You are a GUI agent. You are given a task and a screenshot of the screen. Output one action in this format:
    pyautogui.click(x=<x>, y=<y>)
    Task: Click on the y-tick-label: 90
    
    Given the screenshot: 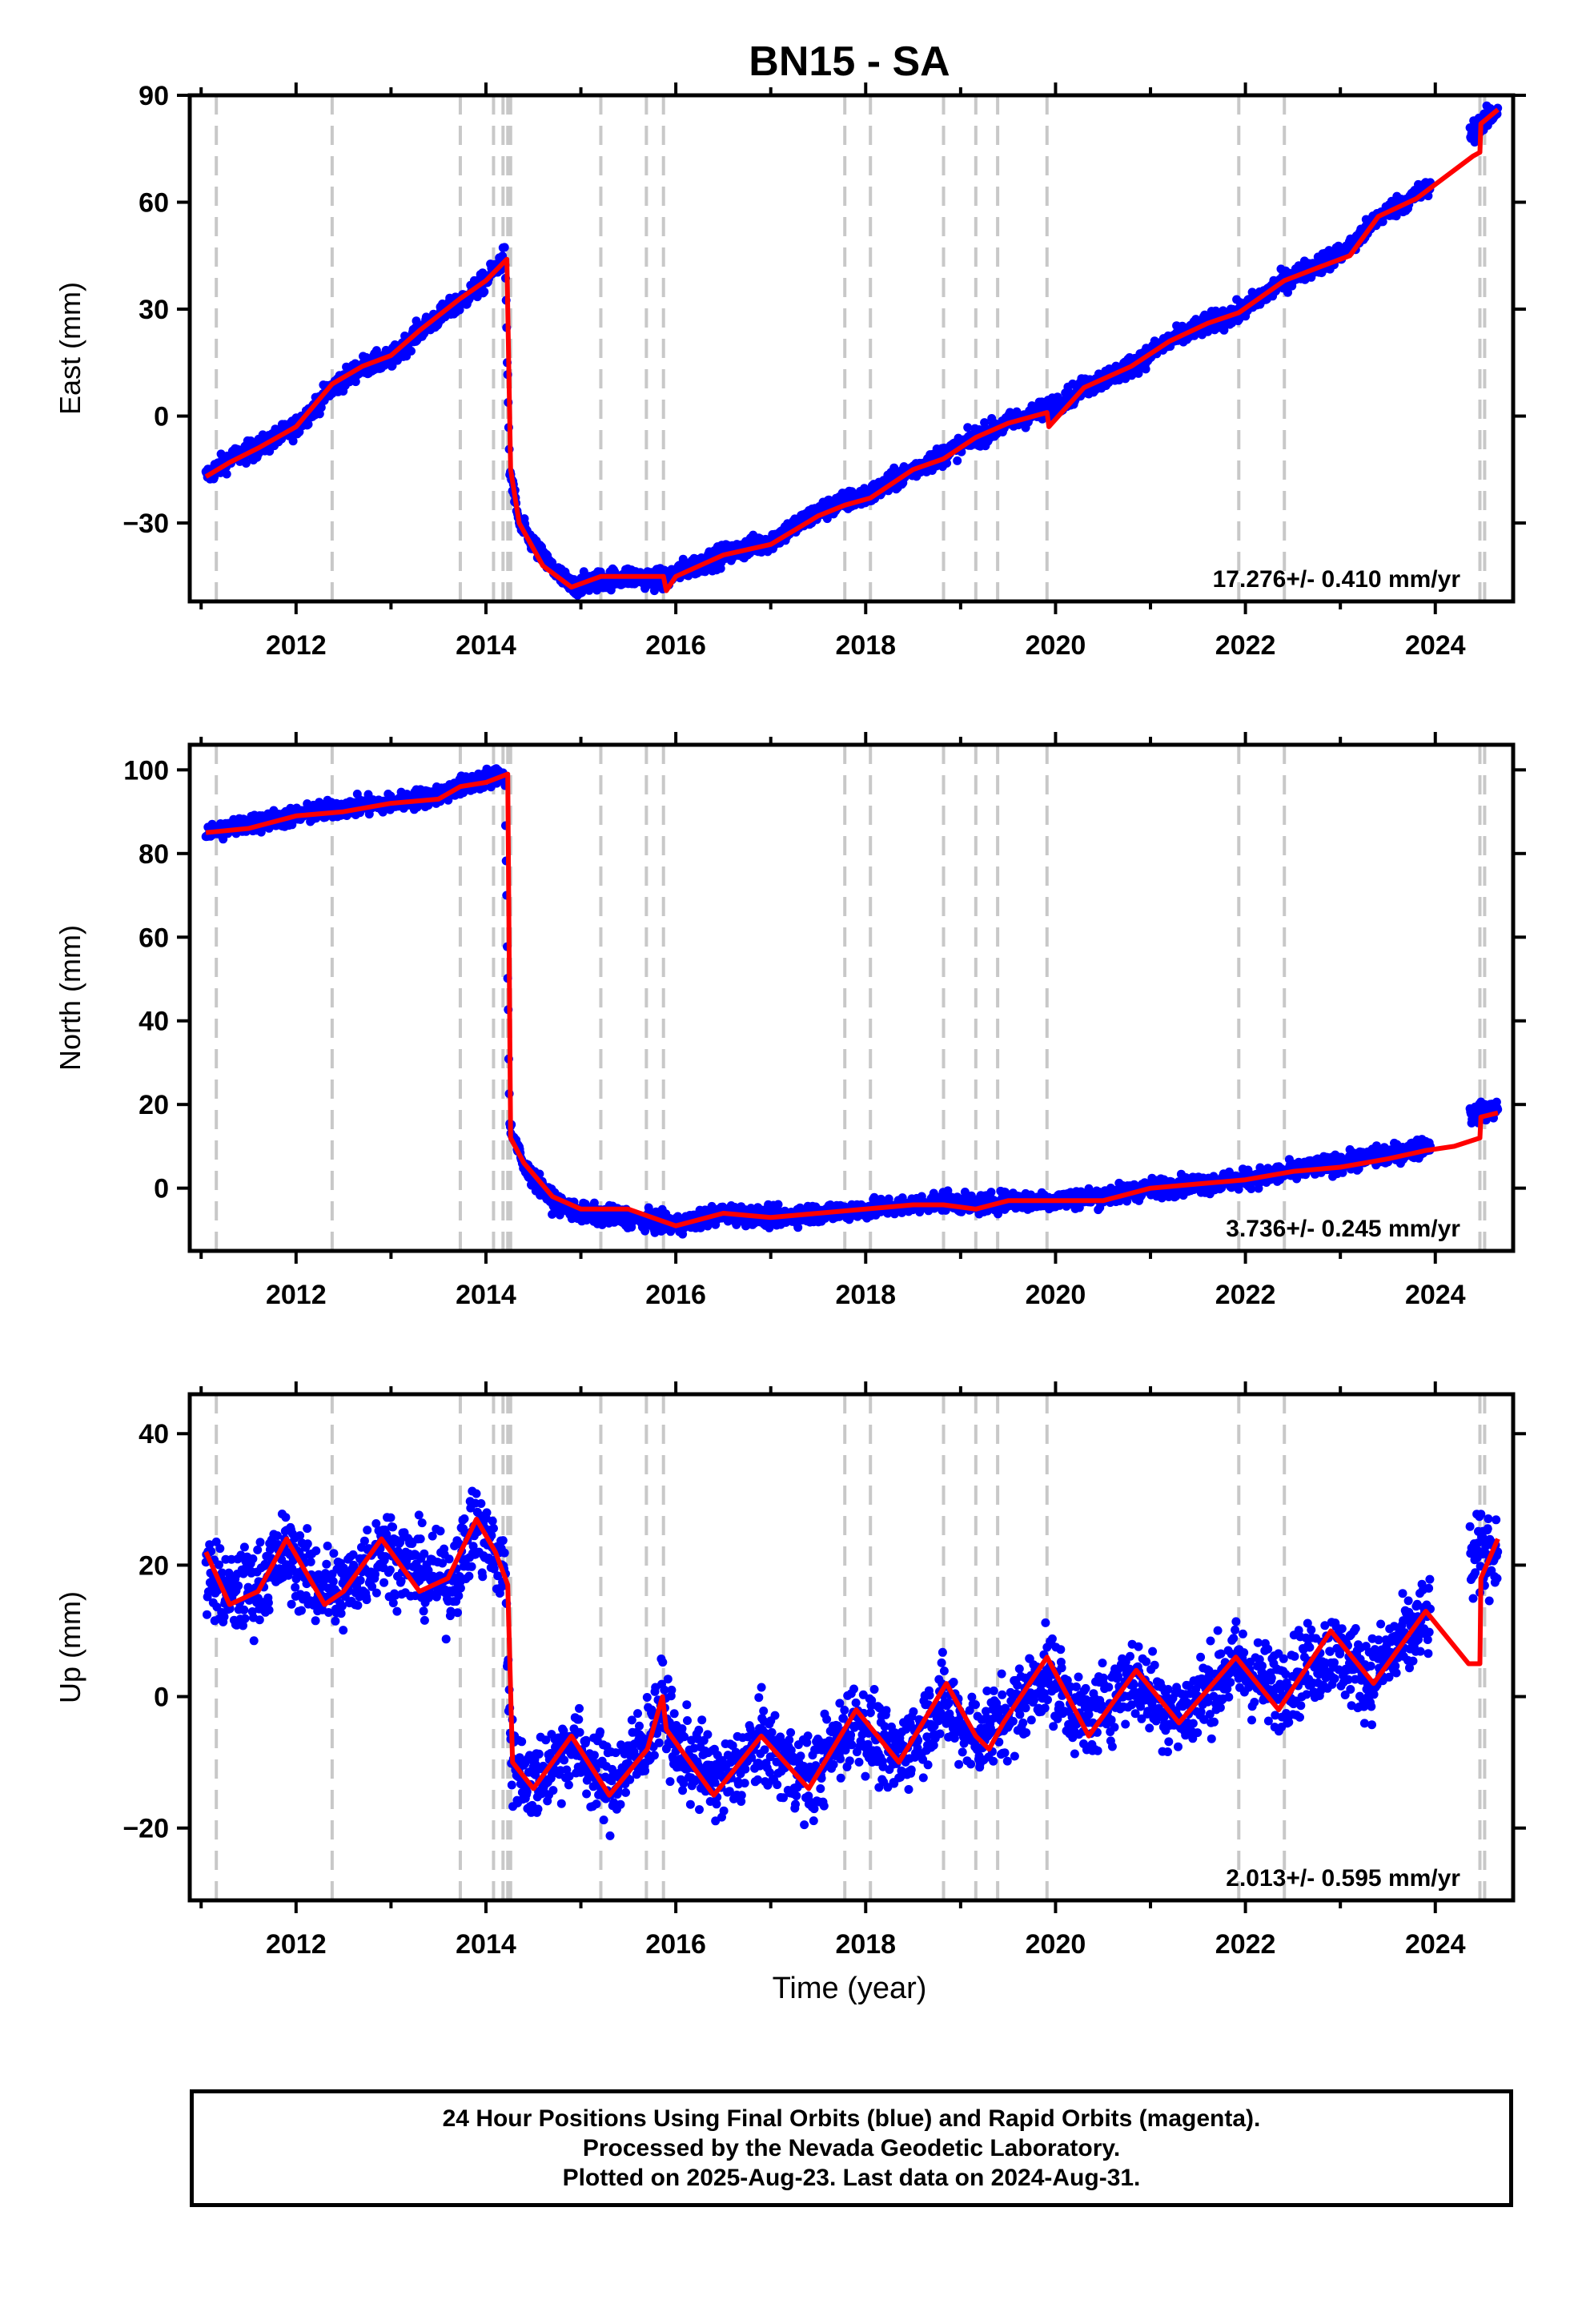 What is the action you would take?
    pyautogui.click(x=154, y=96)
    